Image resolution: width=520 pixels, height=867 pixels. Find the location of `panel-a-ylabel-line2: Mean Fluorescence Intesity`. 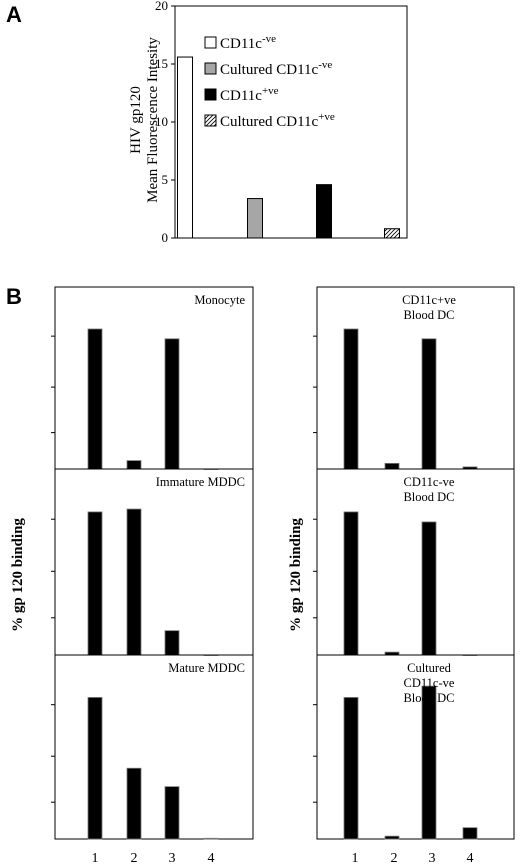

panel-a-ylabel-line2: Mean Fluorescence Intesity is located at coordinates (153, 120).